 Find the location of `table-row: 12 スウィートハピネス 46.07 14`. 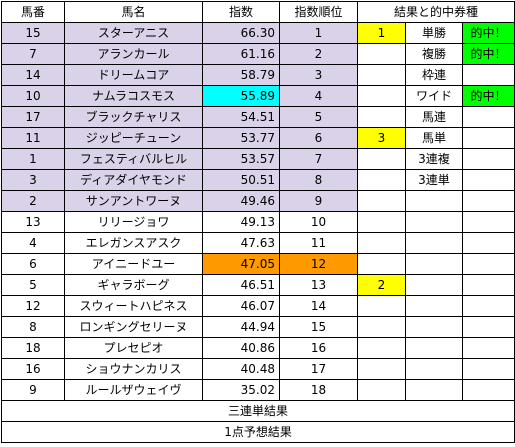

table-row: 12 スウィートハピネス 46.07 14 is located at coordinates (258, 306).